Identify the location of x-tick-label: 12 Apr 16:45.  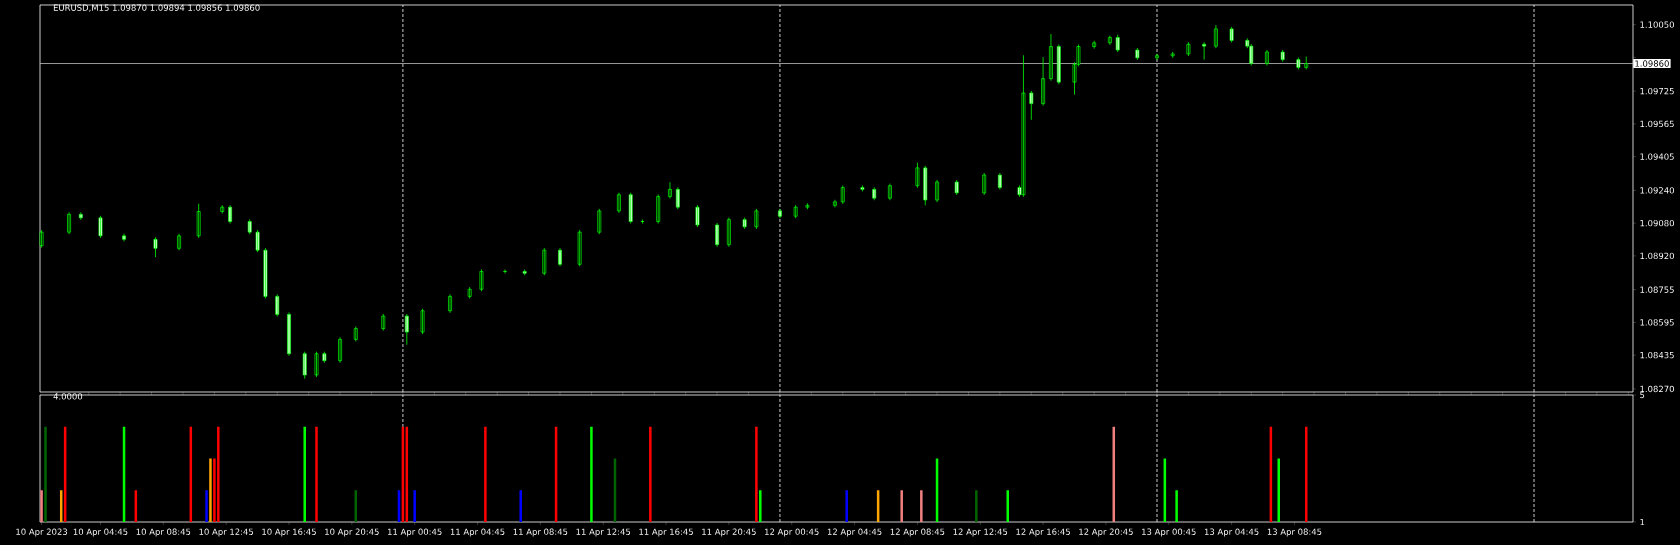
(1043, 532).